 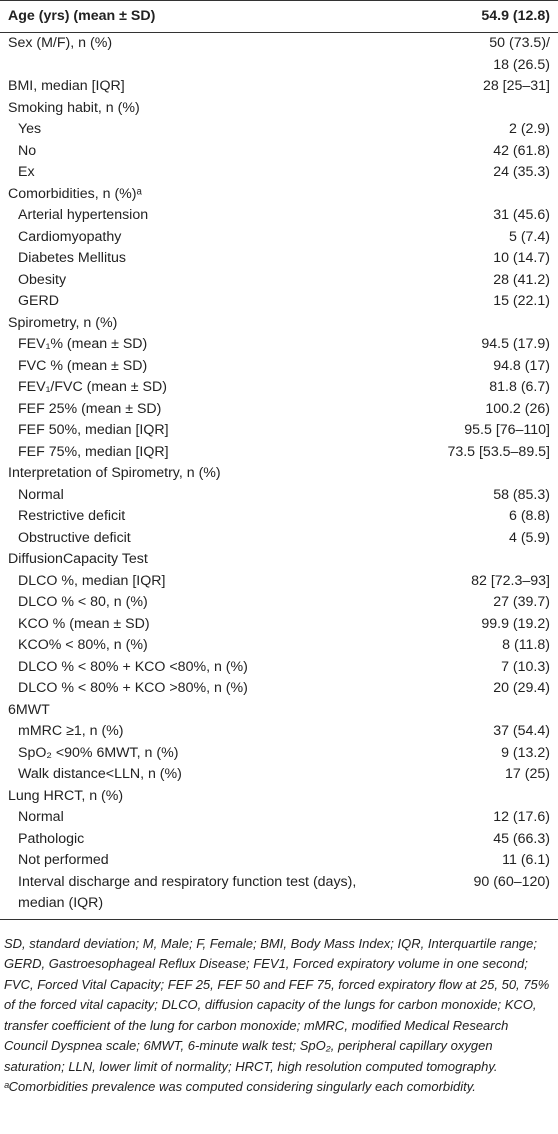 What do you see at coordinates (72, 516) in the screenshot?
I see `row-label: Restrictive deficit` at bounding box center [72, 516].